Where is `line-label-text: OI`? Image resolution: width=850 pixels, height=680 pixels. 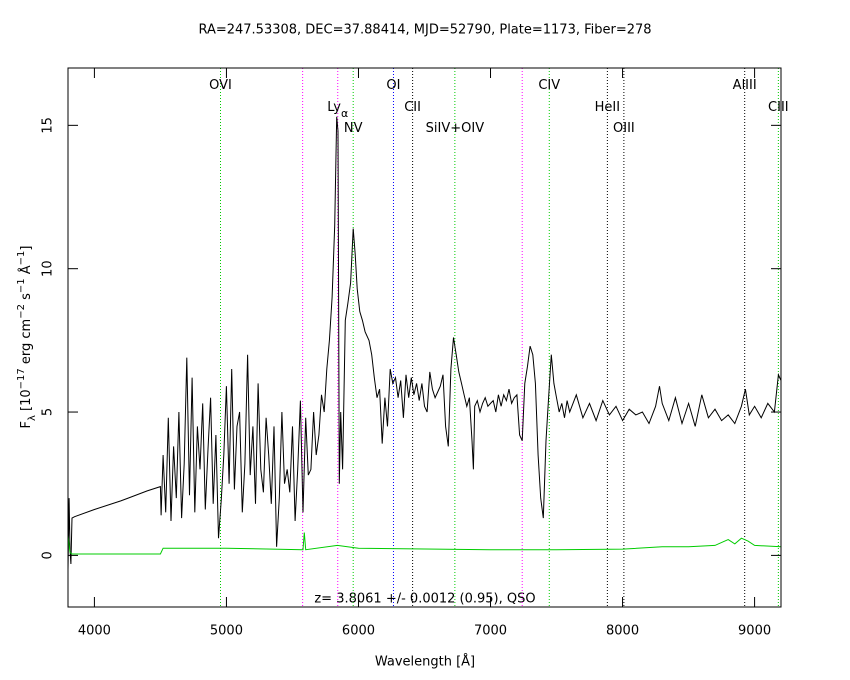 line-label-text: OI is located at coordinates (393, 85).